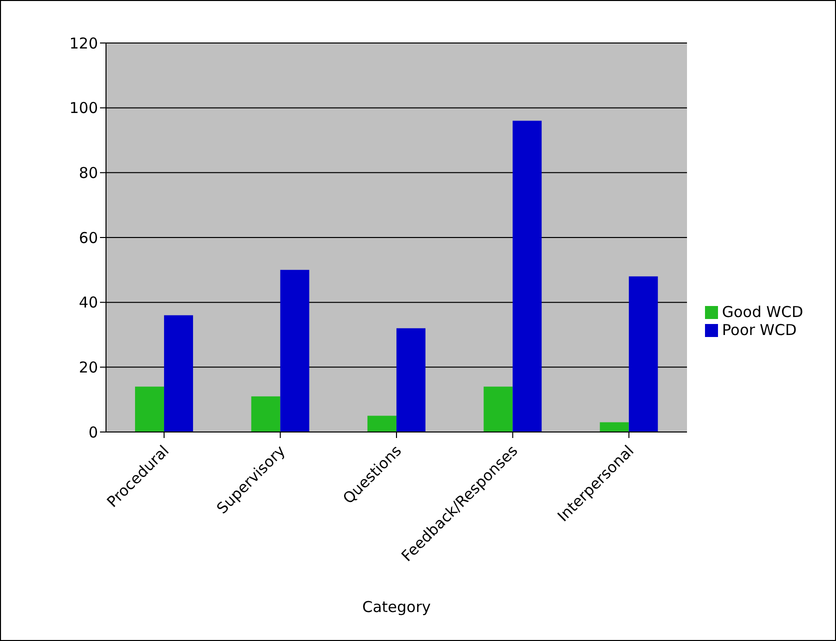  What do you see at coordinates (93, 432) in the screenshot?
I see `y-tick-label: 0` at bounding box center [93, 432].